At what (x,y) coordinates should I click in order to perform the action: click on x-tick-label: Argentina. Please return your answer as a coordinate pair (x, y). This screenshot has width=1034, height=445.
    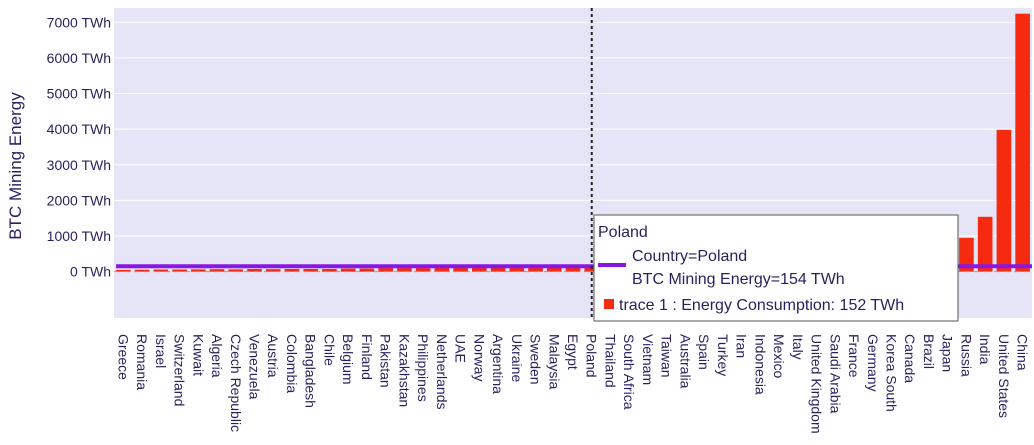
    Looking at the image, I should click on (498, 364).